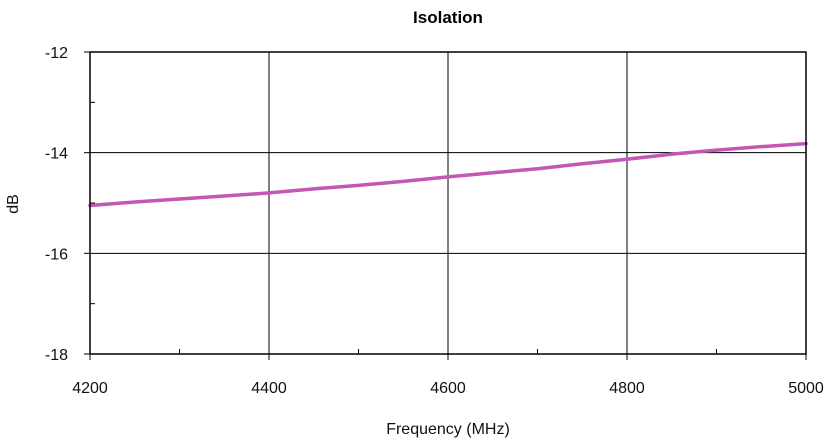  I want to click on series-layer, so click(448, 174).